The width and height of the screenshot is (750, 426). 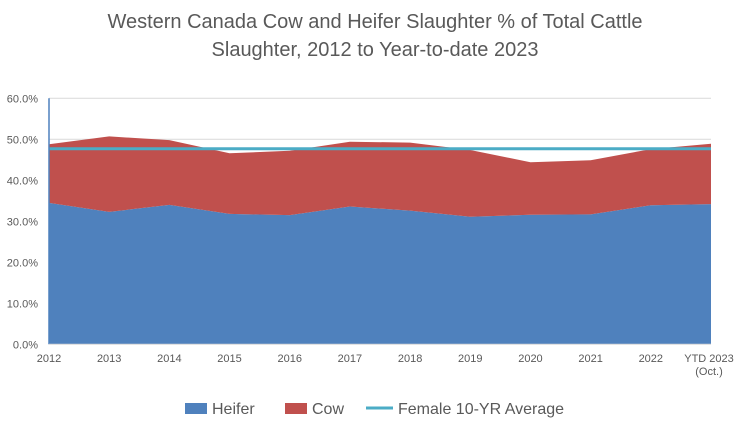 What do you see at coordinates (289, 359) in the screenshot?
I see `x-tick-label: 2016` at bounding box center [289, 359].